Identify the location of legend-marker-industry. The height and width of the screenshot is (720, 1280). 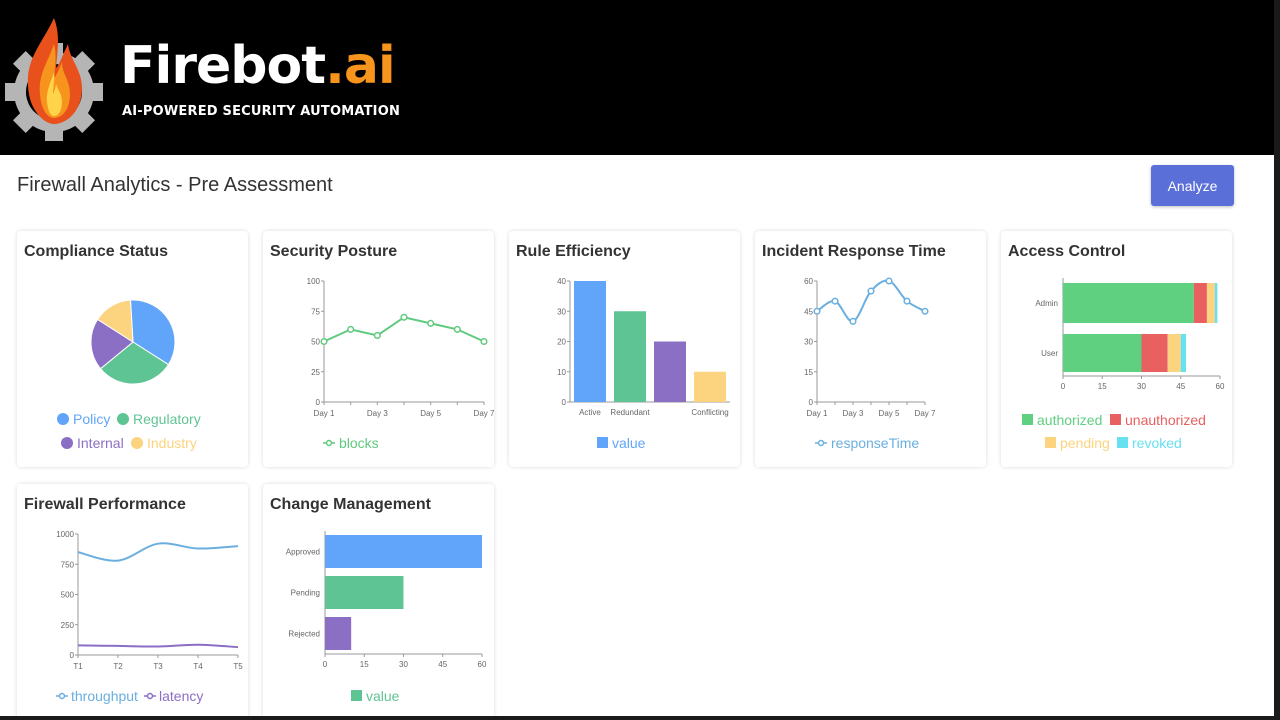
(137, 443).